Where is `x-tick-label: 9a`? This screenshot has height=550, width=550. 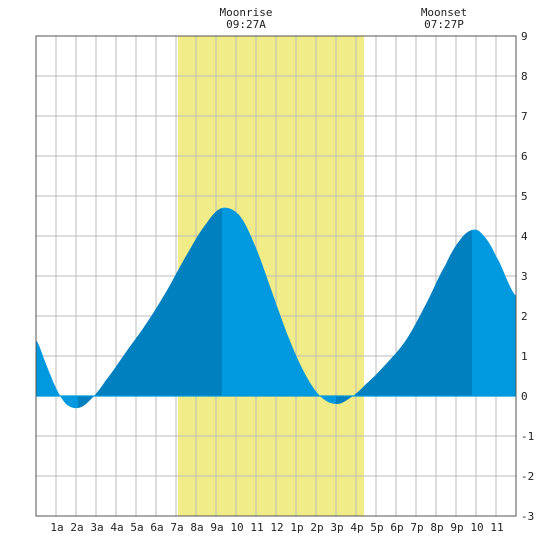
x-tick-label: 9a is located at coordinates (216, 527).